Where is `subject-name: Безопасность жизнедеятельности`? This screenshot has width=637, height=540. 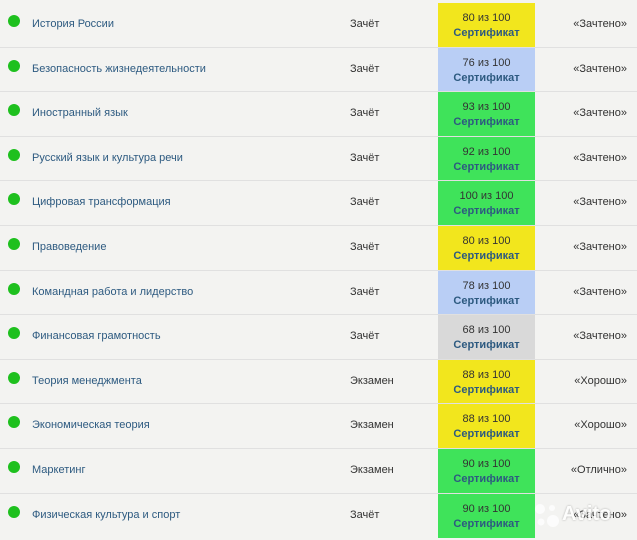
subject-name: Безопасность жизнедеятельности is located at coordinates (119, 68).